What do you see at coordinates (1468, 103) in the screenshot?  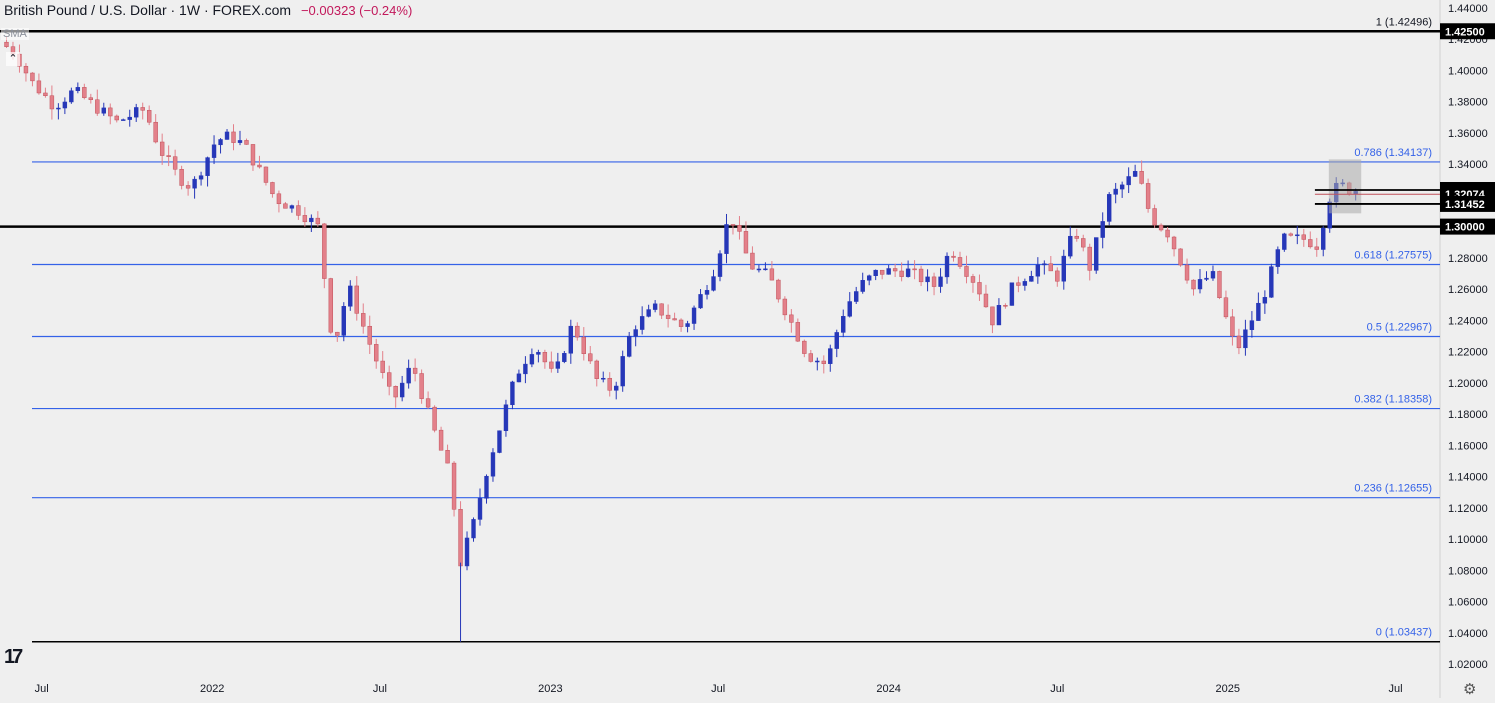 I see `y-tick-label: 1.38000` at bounding box center [1468, 103].